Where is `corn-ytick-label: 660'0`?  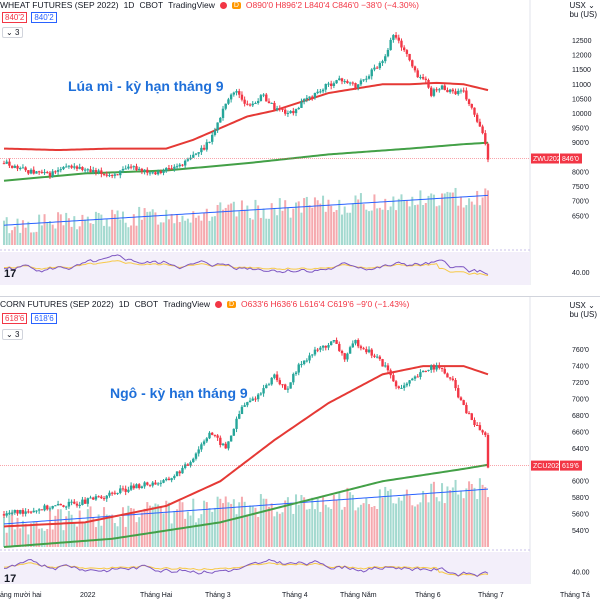 corn-ytick-label: 660'0 is located at coordinates (580, 432).